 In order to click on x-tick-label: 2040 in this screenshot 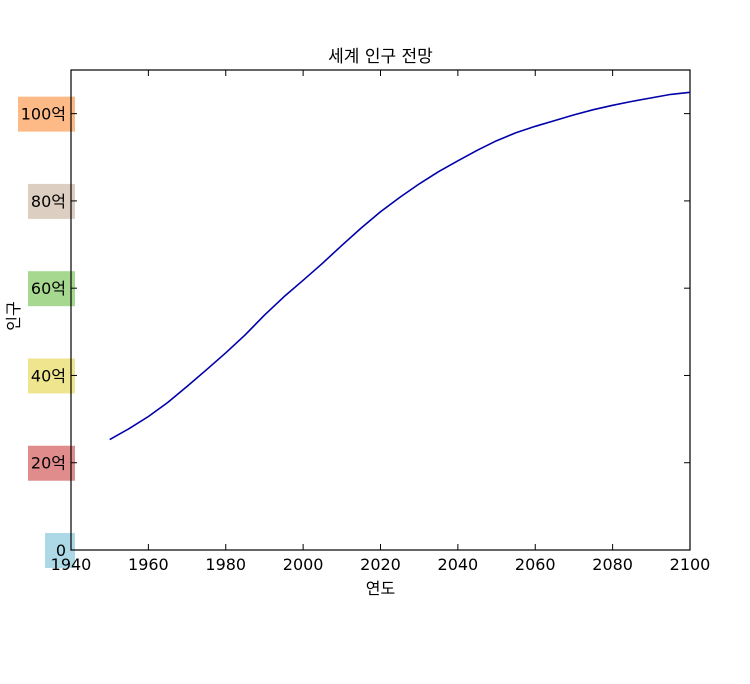, I will do `click(458, 564)`.